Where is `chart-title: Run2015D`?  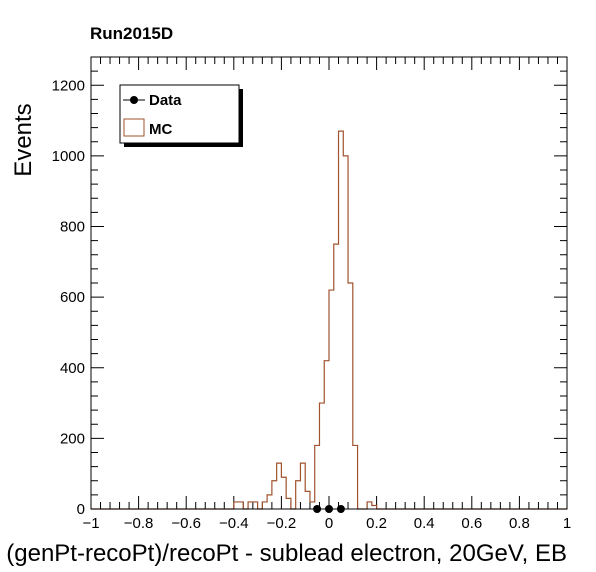 chart-title: Run2015D is located at coordinates (131, 33).